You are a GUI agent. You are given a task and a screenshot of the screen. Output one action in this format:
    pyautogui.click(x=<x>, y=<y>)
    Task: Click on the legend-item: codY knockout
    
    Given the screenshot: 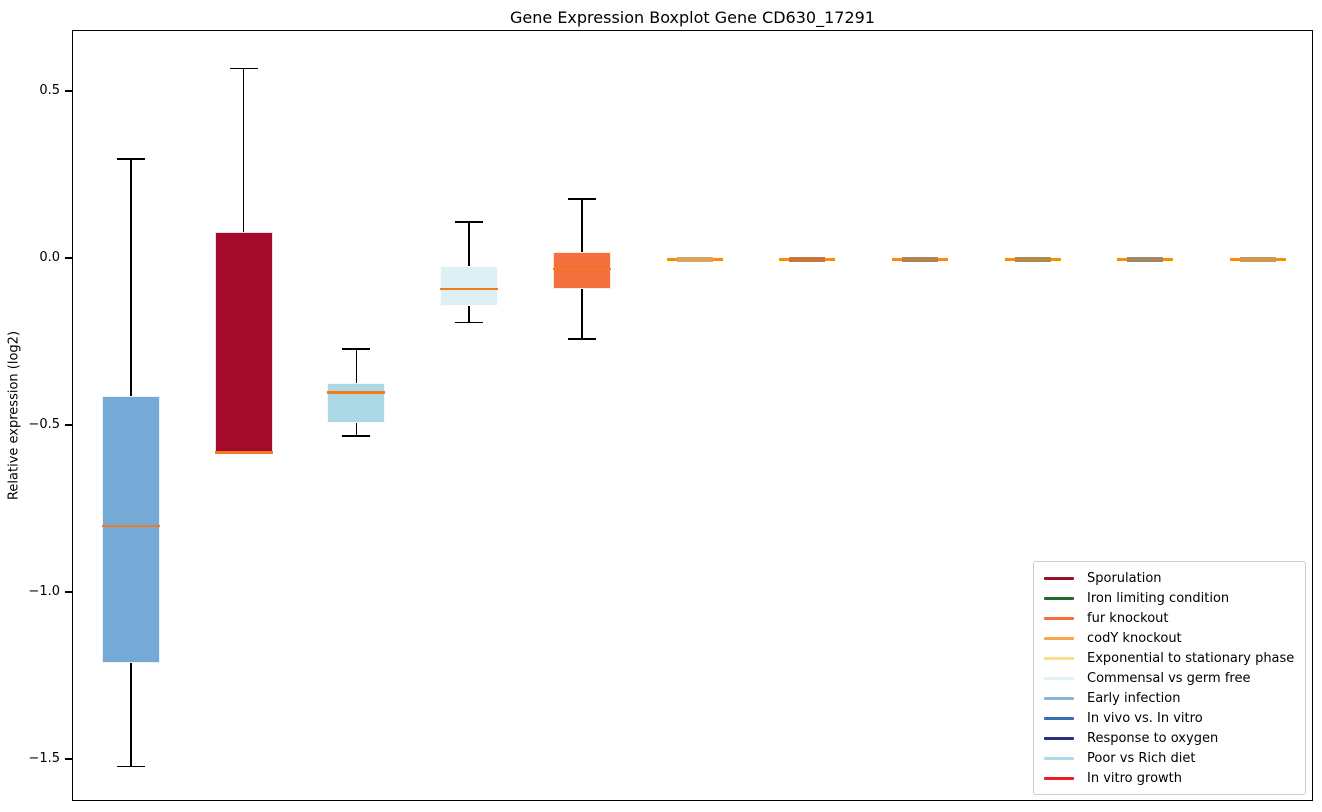 What is the action you would take?
    pyautogui.click(x=1169, y=638)
    